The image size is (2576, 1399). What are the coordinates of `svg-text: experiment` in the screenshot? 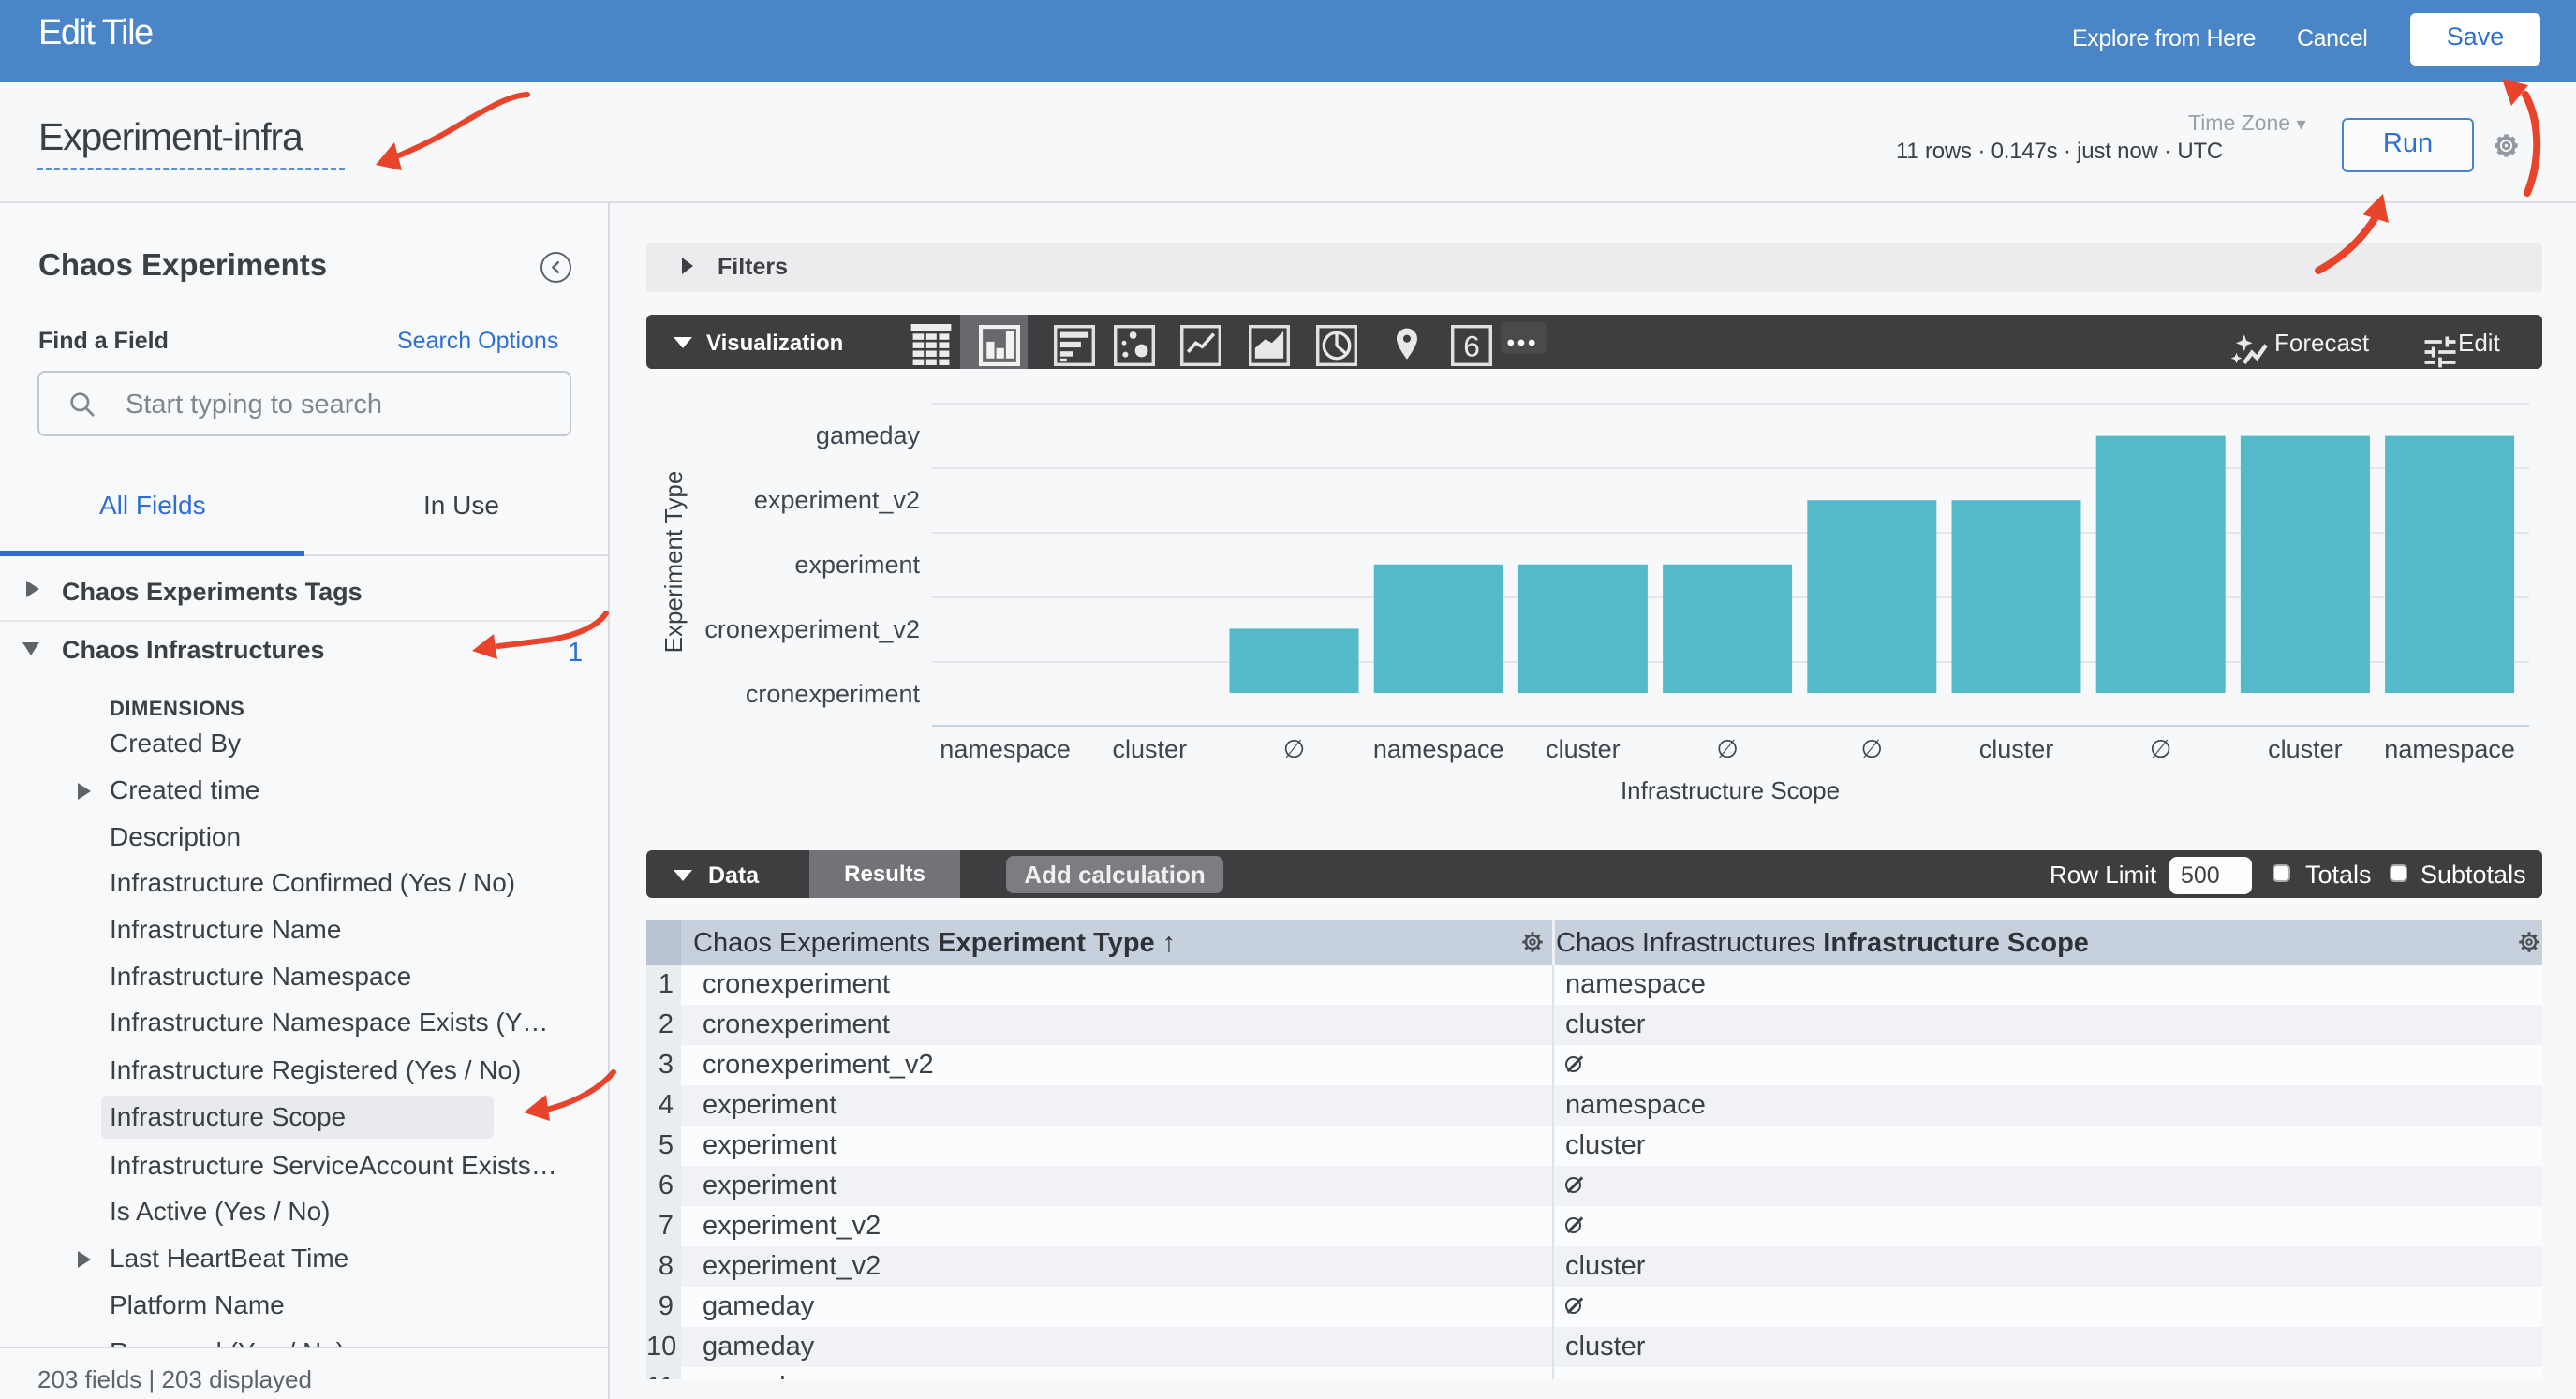 It's located at (857, 565).